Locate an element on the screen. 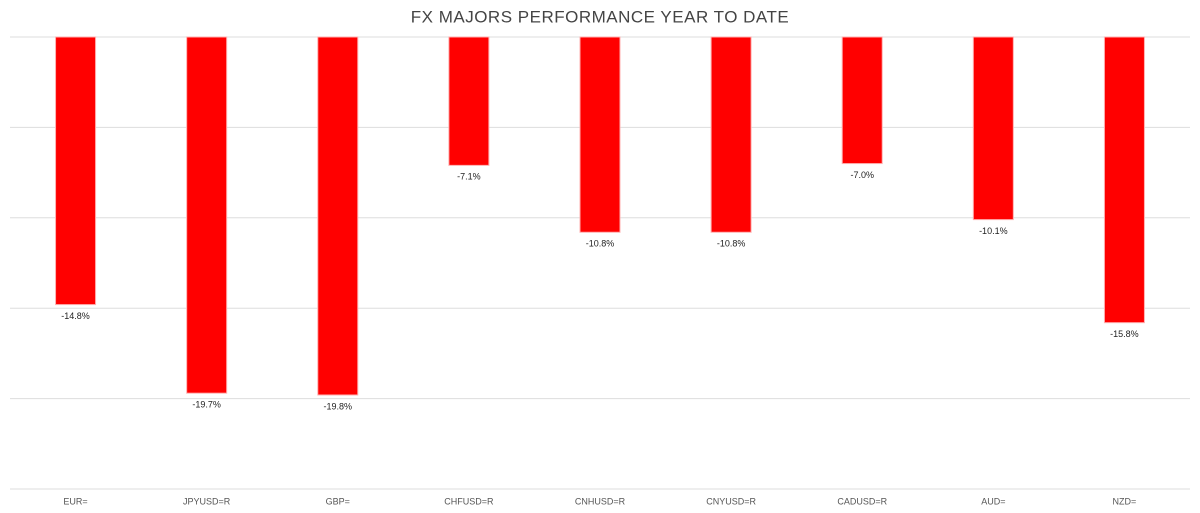 The width and height of the screenshot is (1200, 513). x-tick-label: CADUSD=R is located at coordinates (862, 501).